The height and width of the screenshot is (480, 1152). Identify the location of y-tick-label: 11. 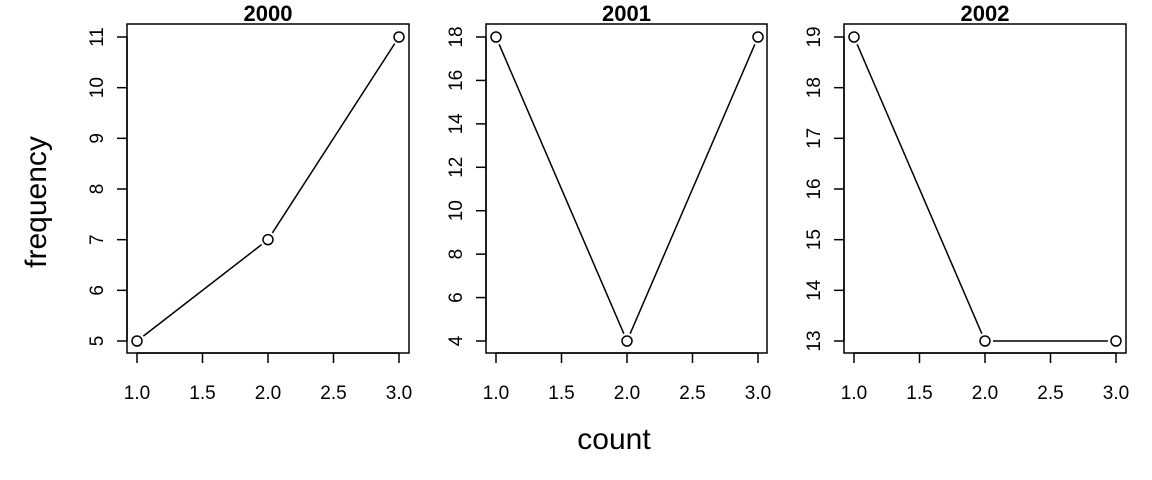
(97, 37).